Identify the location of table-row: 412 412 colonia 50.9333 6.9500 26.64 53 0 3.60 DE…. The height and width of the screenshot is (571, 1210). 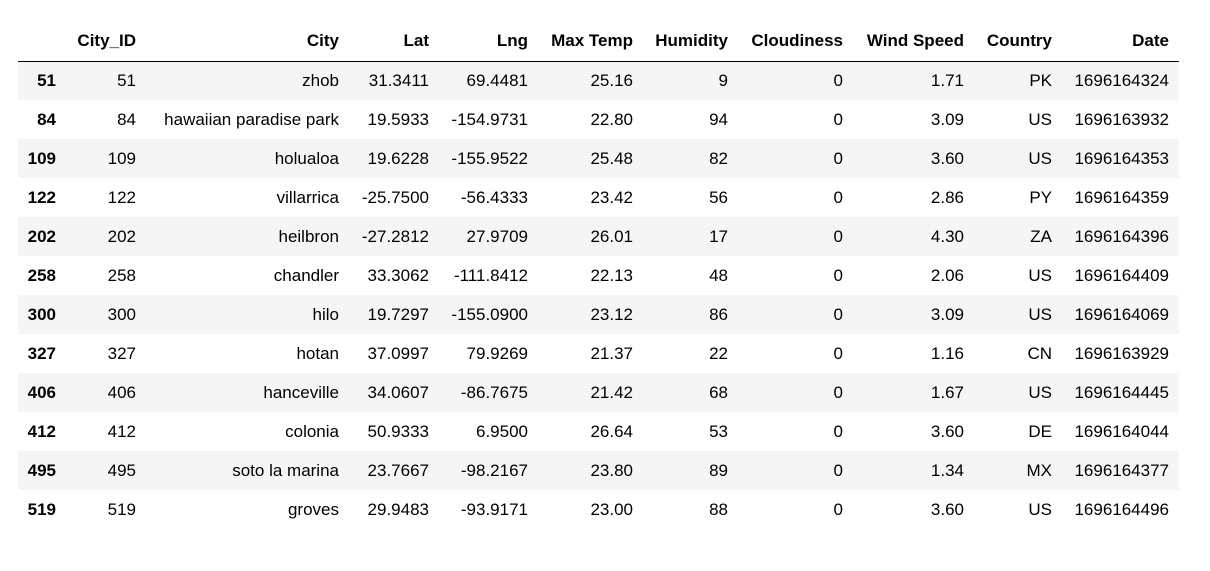
(598, 431).